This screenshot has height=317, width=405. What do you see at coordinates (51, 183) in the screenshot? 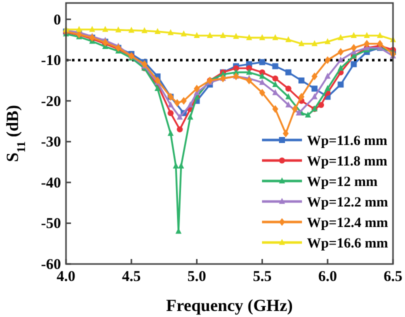
I see `y-tick-label: -40` at bounding box center [51, 183].